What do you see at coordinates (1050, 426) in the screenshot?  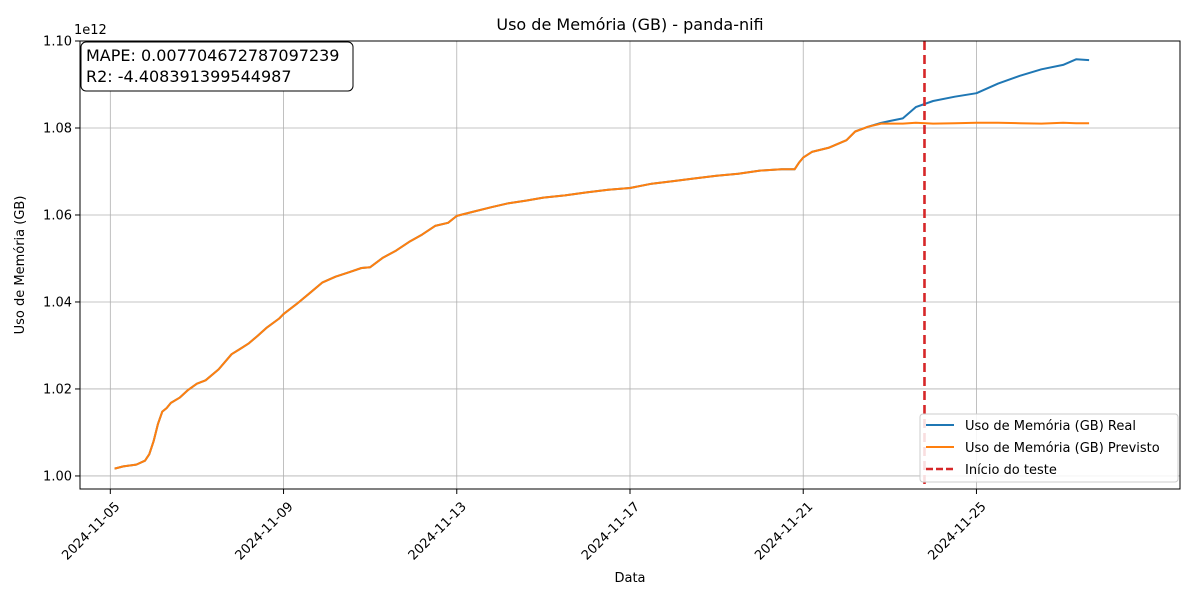 I see `legend-label-real: Uso de Memória (GB) Real` at bounding box center [1050, 426].